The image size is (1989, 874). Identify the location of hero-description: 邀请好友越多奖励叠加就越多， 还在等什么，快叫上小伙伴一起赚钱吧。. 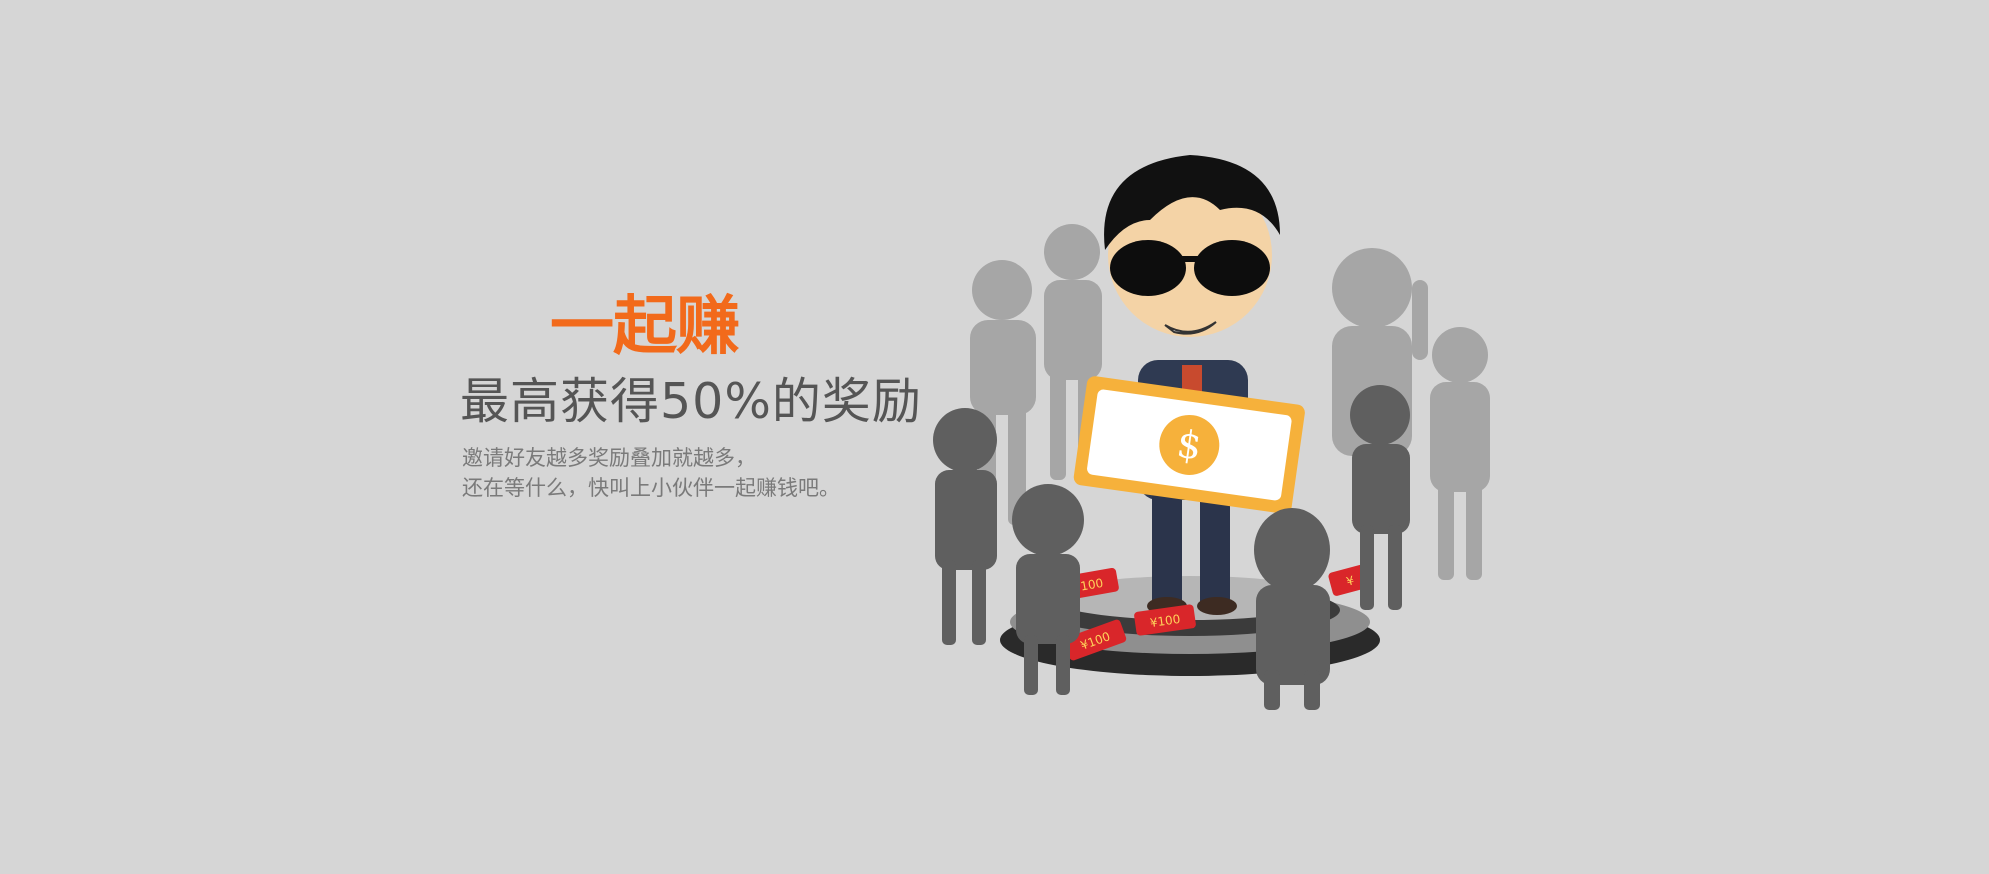
(651, 473).